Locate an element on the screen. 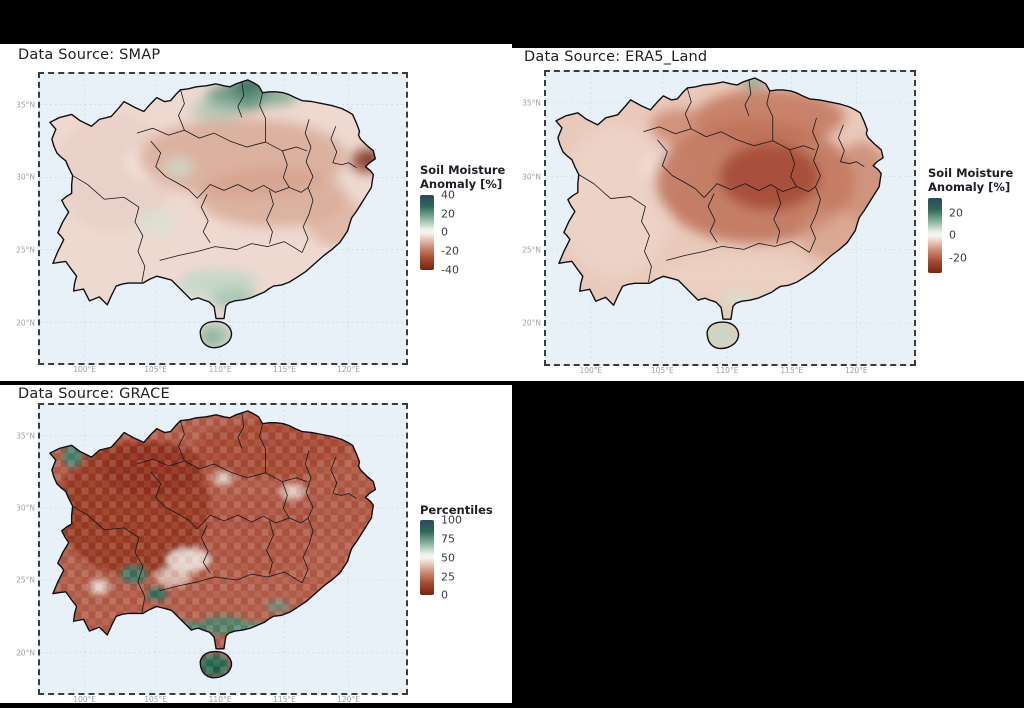 The image size is (1024, 708). legend-tick-label: 50 is located at coordinates (448, 558).